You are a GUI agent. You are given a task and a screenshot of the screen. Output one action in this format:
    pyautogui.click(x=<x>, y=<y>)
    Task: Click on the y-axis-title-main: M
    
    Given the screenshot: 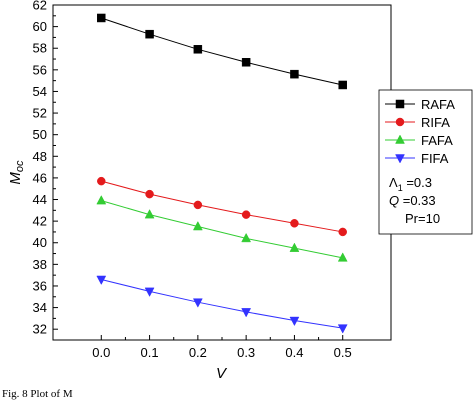 What is the action you would take?
    pyautogui.click(x=15, y=178)
    